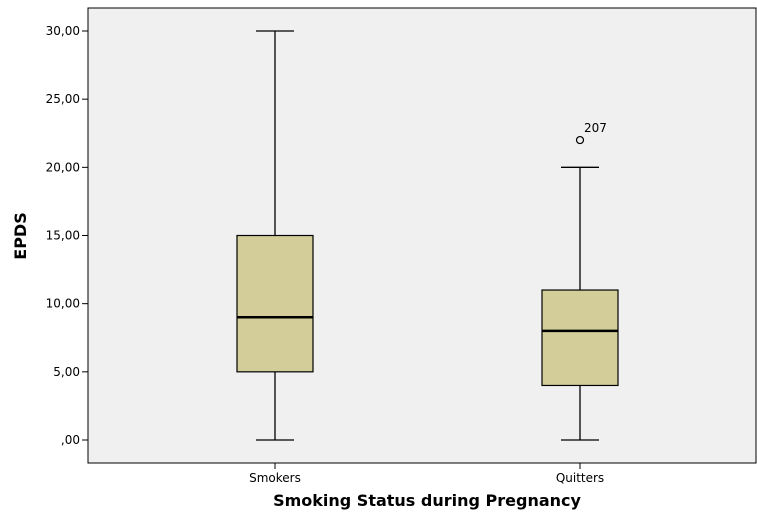  What do you see at coordinates (580, 478) in the screenshot?
I see `x-tick-label: Quitters` at bounding box center [580, 478].